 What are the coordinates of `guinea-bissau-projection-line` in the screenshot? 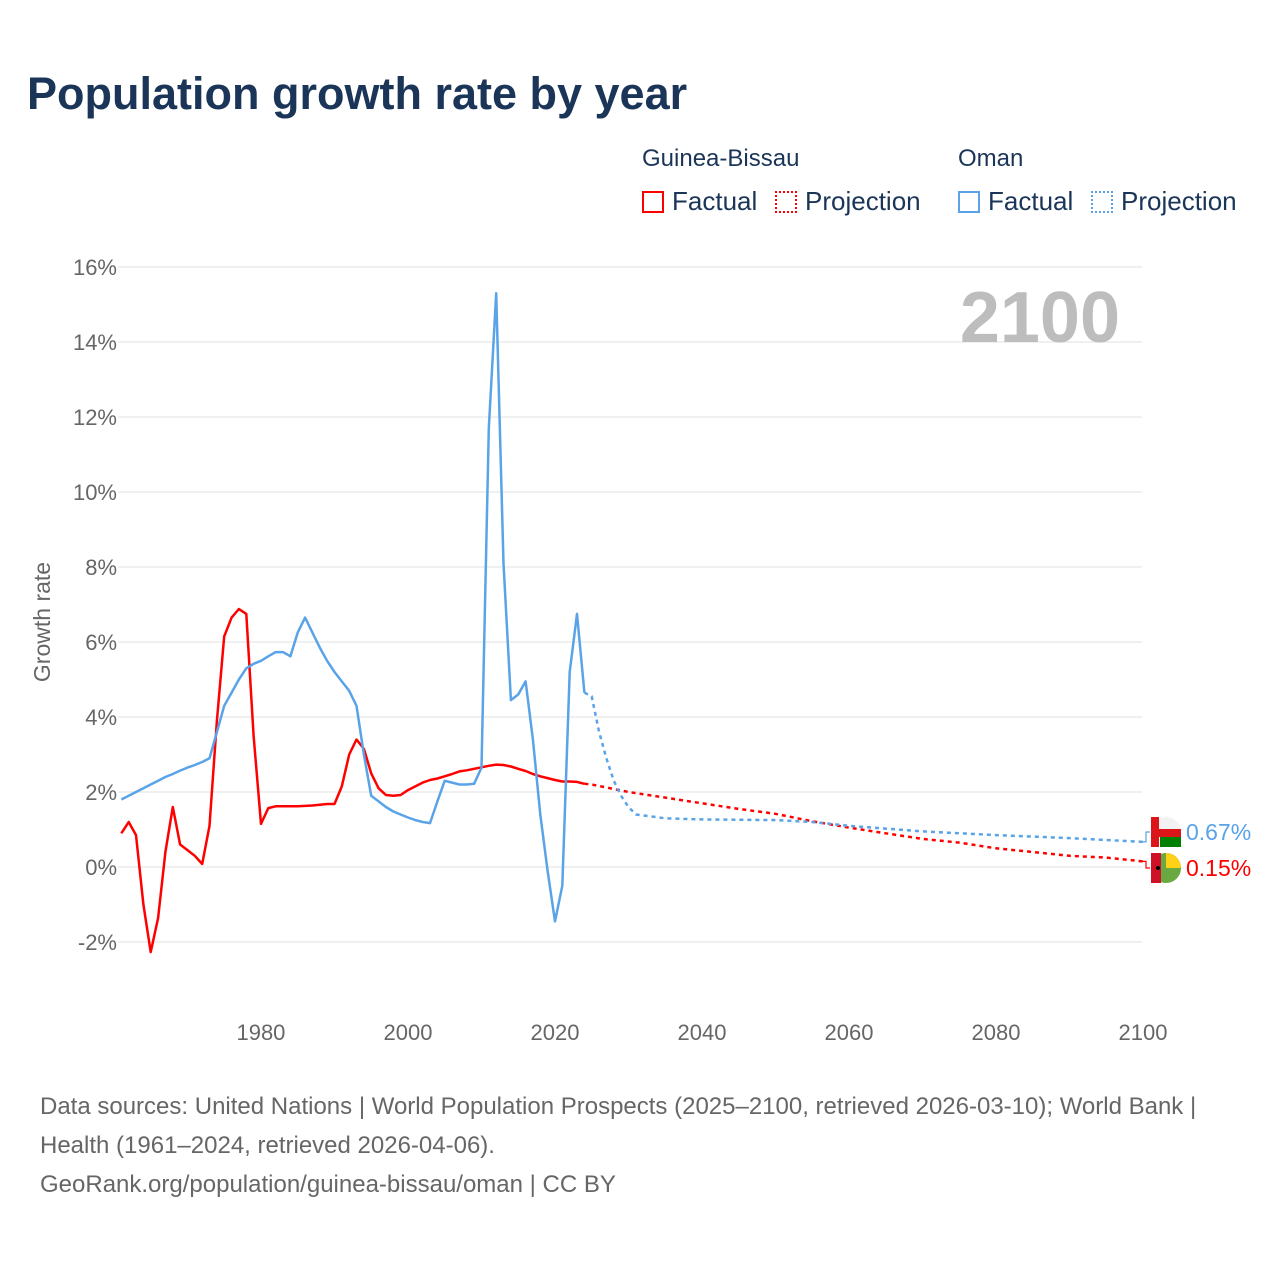 It's located at (864, 822).